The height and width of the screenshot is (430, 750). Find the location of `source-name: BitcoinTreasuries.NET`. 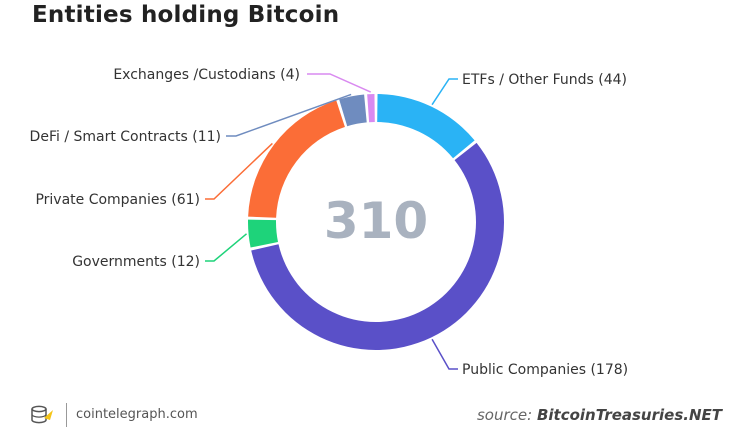

source-name: BitcoinTreasuries.NET is located at coordinates (629, 415).